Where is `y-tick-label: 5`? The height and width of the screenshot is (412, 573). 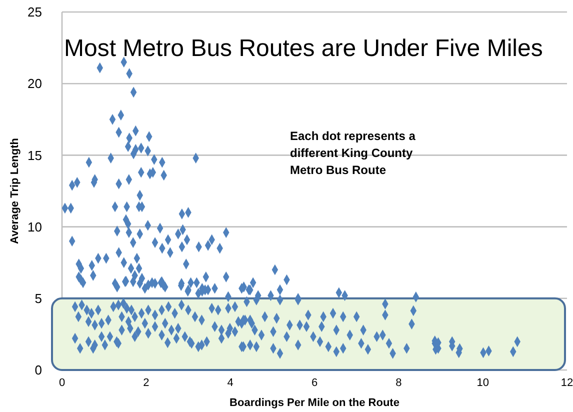 y-tick-label: 5 is located at coordinates (38, 298).